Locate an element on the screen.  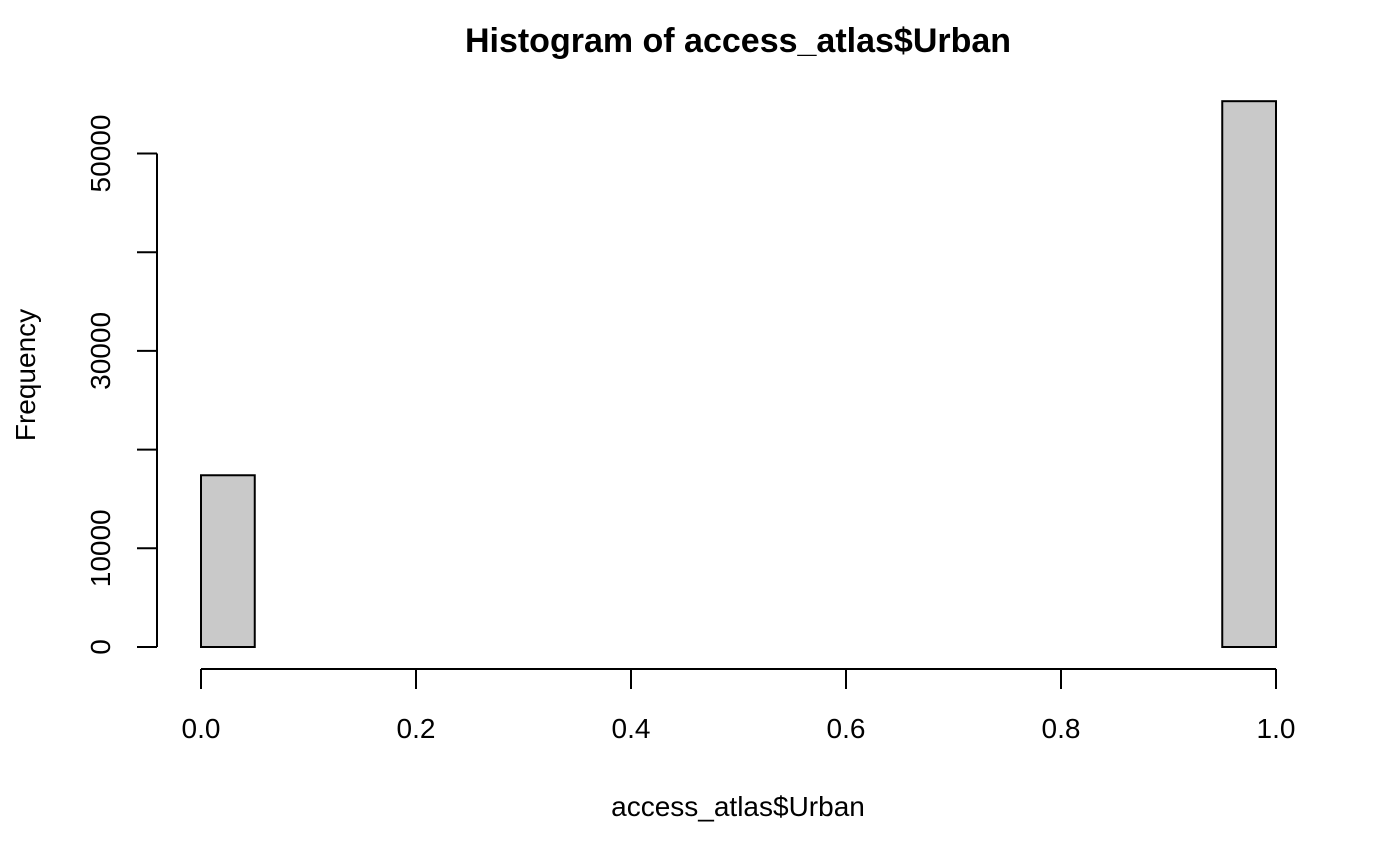
x-tick-label-1: 0.2 is located at coordinates (416, 728).